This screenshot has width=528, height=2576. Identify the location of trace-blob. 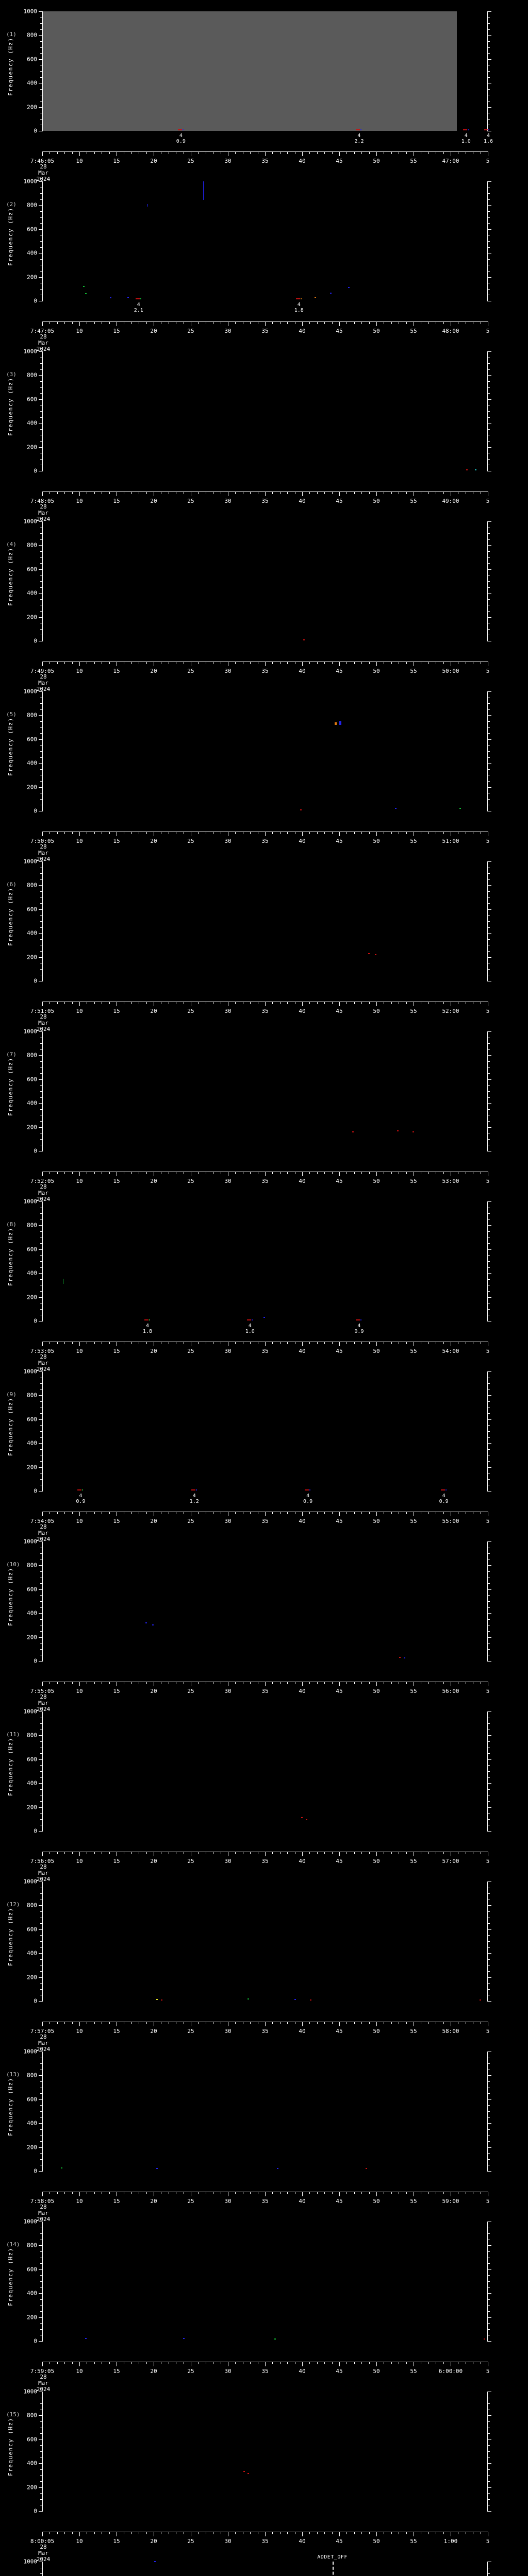
(340, 723).